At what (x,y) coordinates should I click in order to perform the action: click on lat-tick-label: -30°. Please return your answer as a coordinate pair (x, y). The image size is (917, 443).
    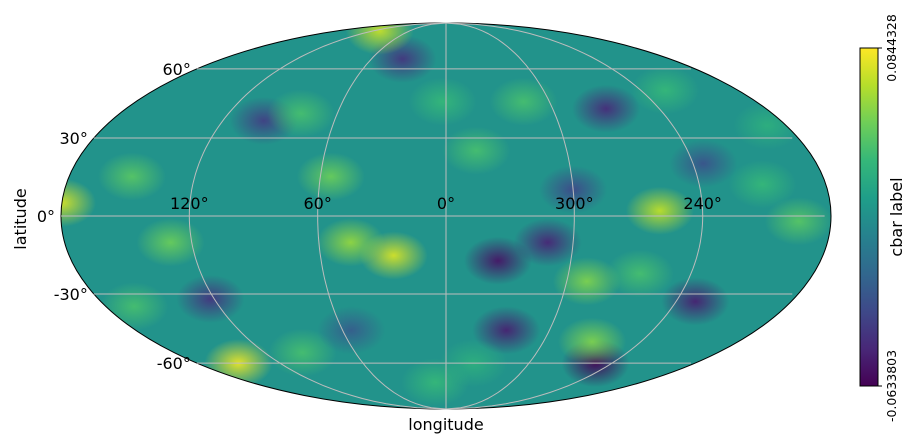
    Looking at the image, I should click on (71, 294).